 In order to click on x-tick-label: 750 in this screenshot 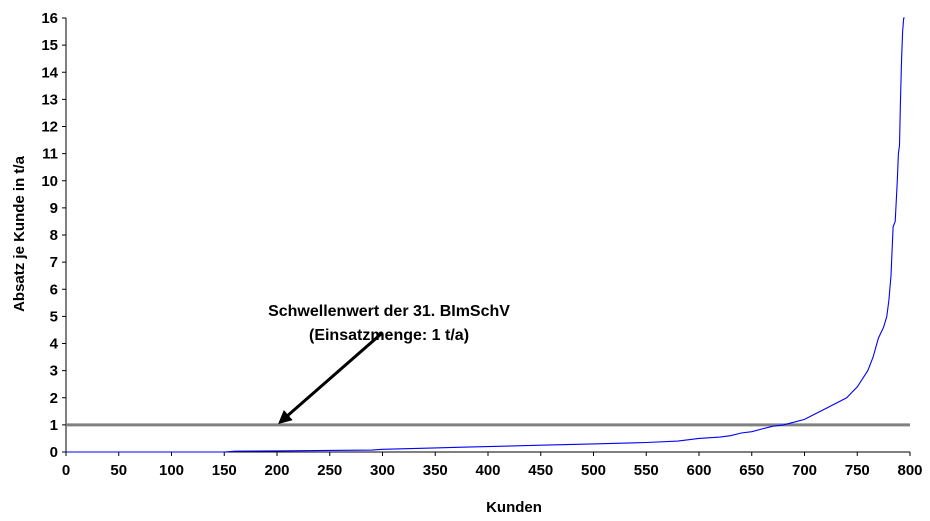, I will do `click(857, 470)`.